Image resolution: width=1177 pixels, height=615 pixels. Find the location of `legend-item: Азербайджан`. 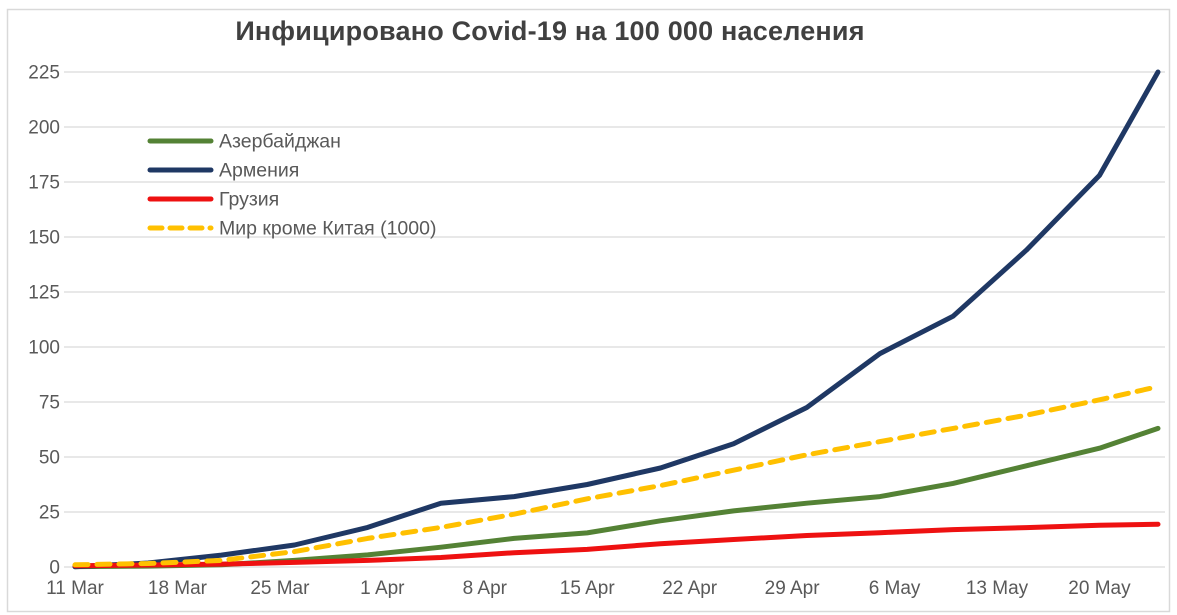

legend-item: Азербайджан is located at coordinates (244, 142).